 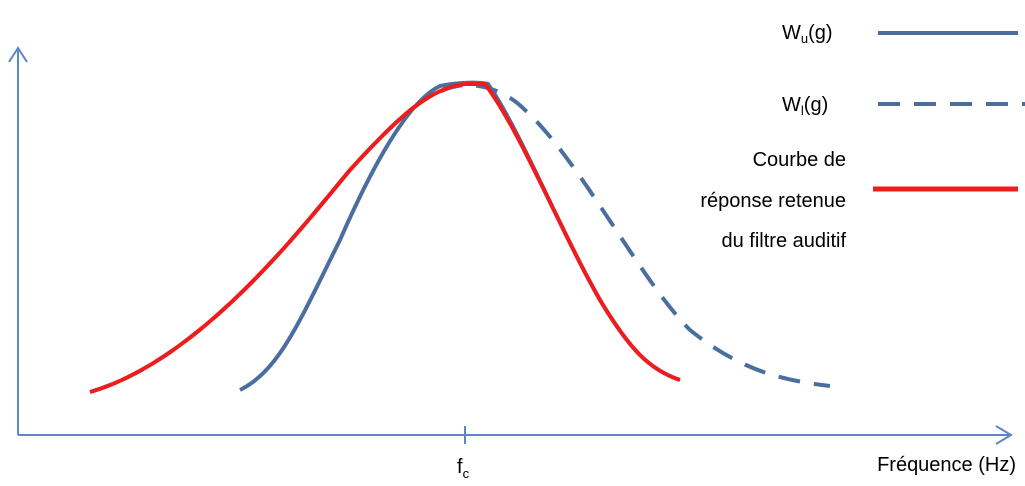 I want to click on center-frequency-label: fc, so click(x=463, y=468).